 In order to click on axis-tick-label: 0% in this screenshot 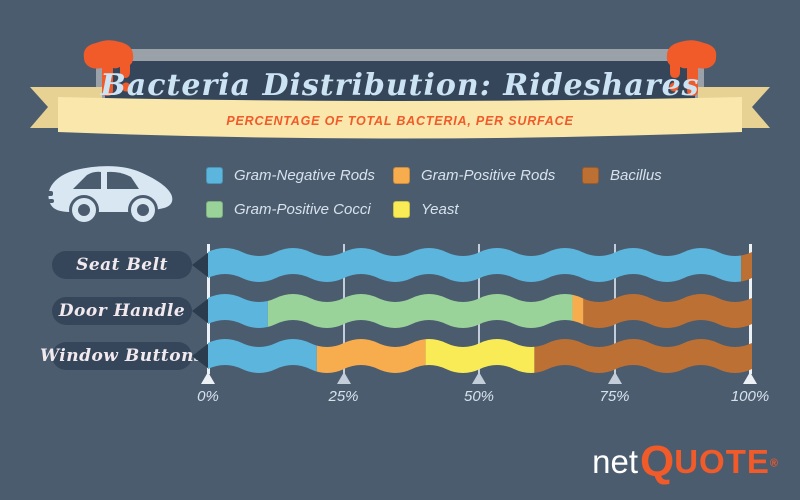, I will do `click(208, 396)`.